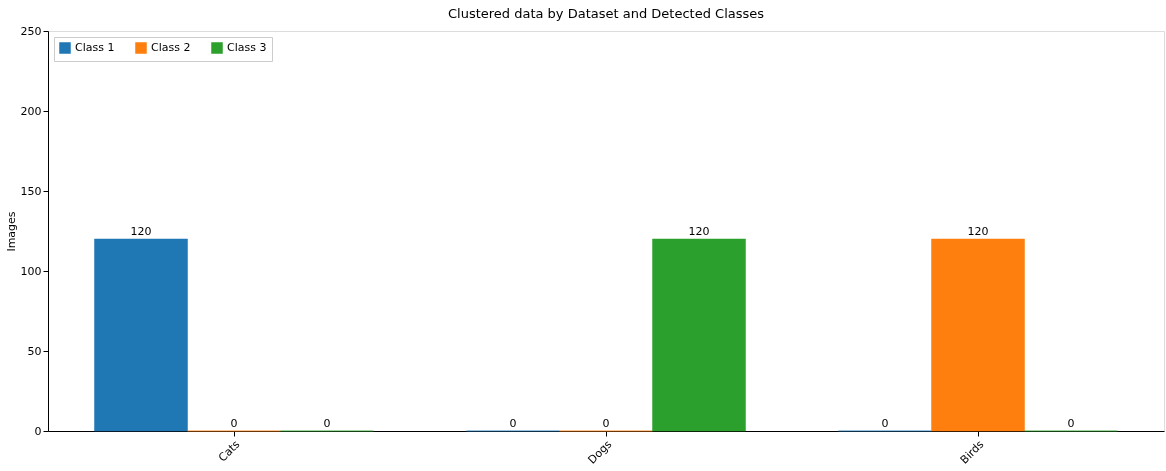 This screenshot has height=471, width=1166. I want to click on y-tick-label: 0, so click(38, 431).